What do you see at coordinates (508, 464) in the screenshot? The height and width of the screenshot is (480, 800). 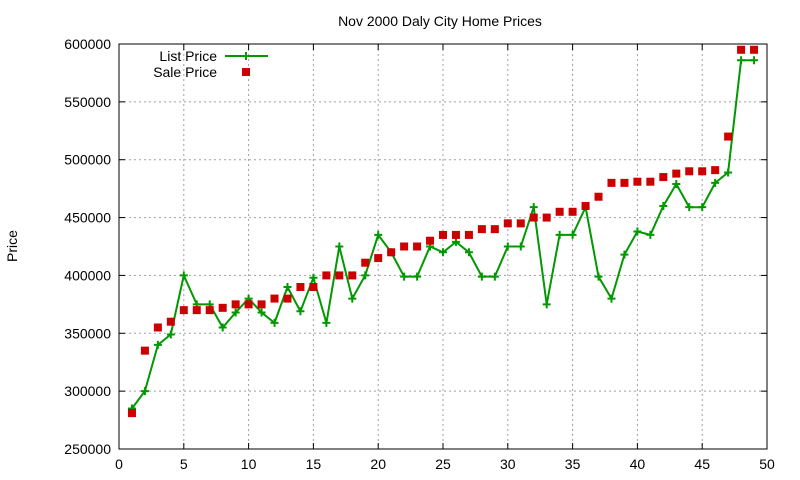 I see `x-tick-label: 30` at bounding box center [508, 464].